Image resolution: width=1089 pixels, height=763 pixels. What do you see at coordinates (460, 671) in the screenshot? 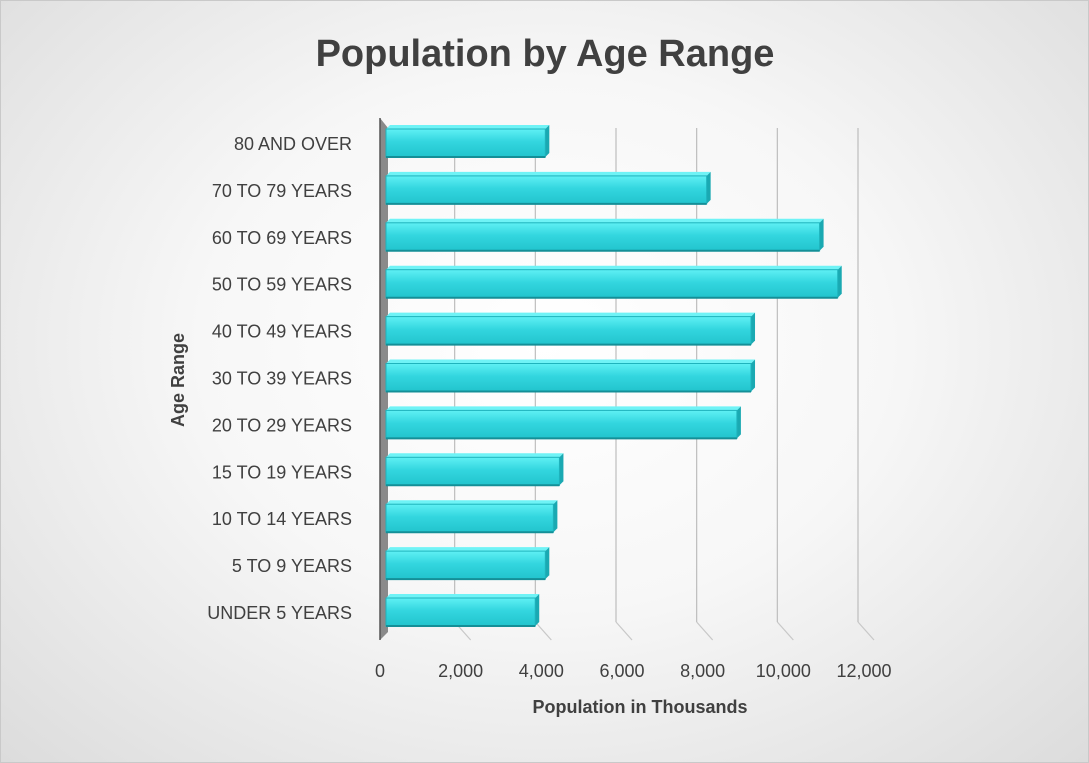
I see `x-tick-label: 2,000` at bounding box center [460, 671].